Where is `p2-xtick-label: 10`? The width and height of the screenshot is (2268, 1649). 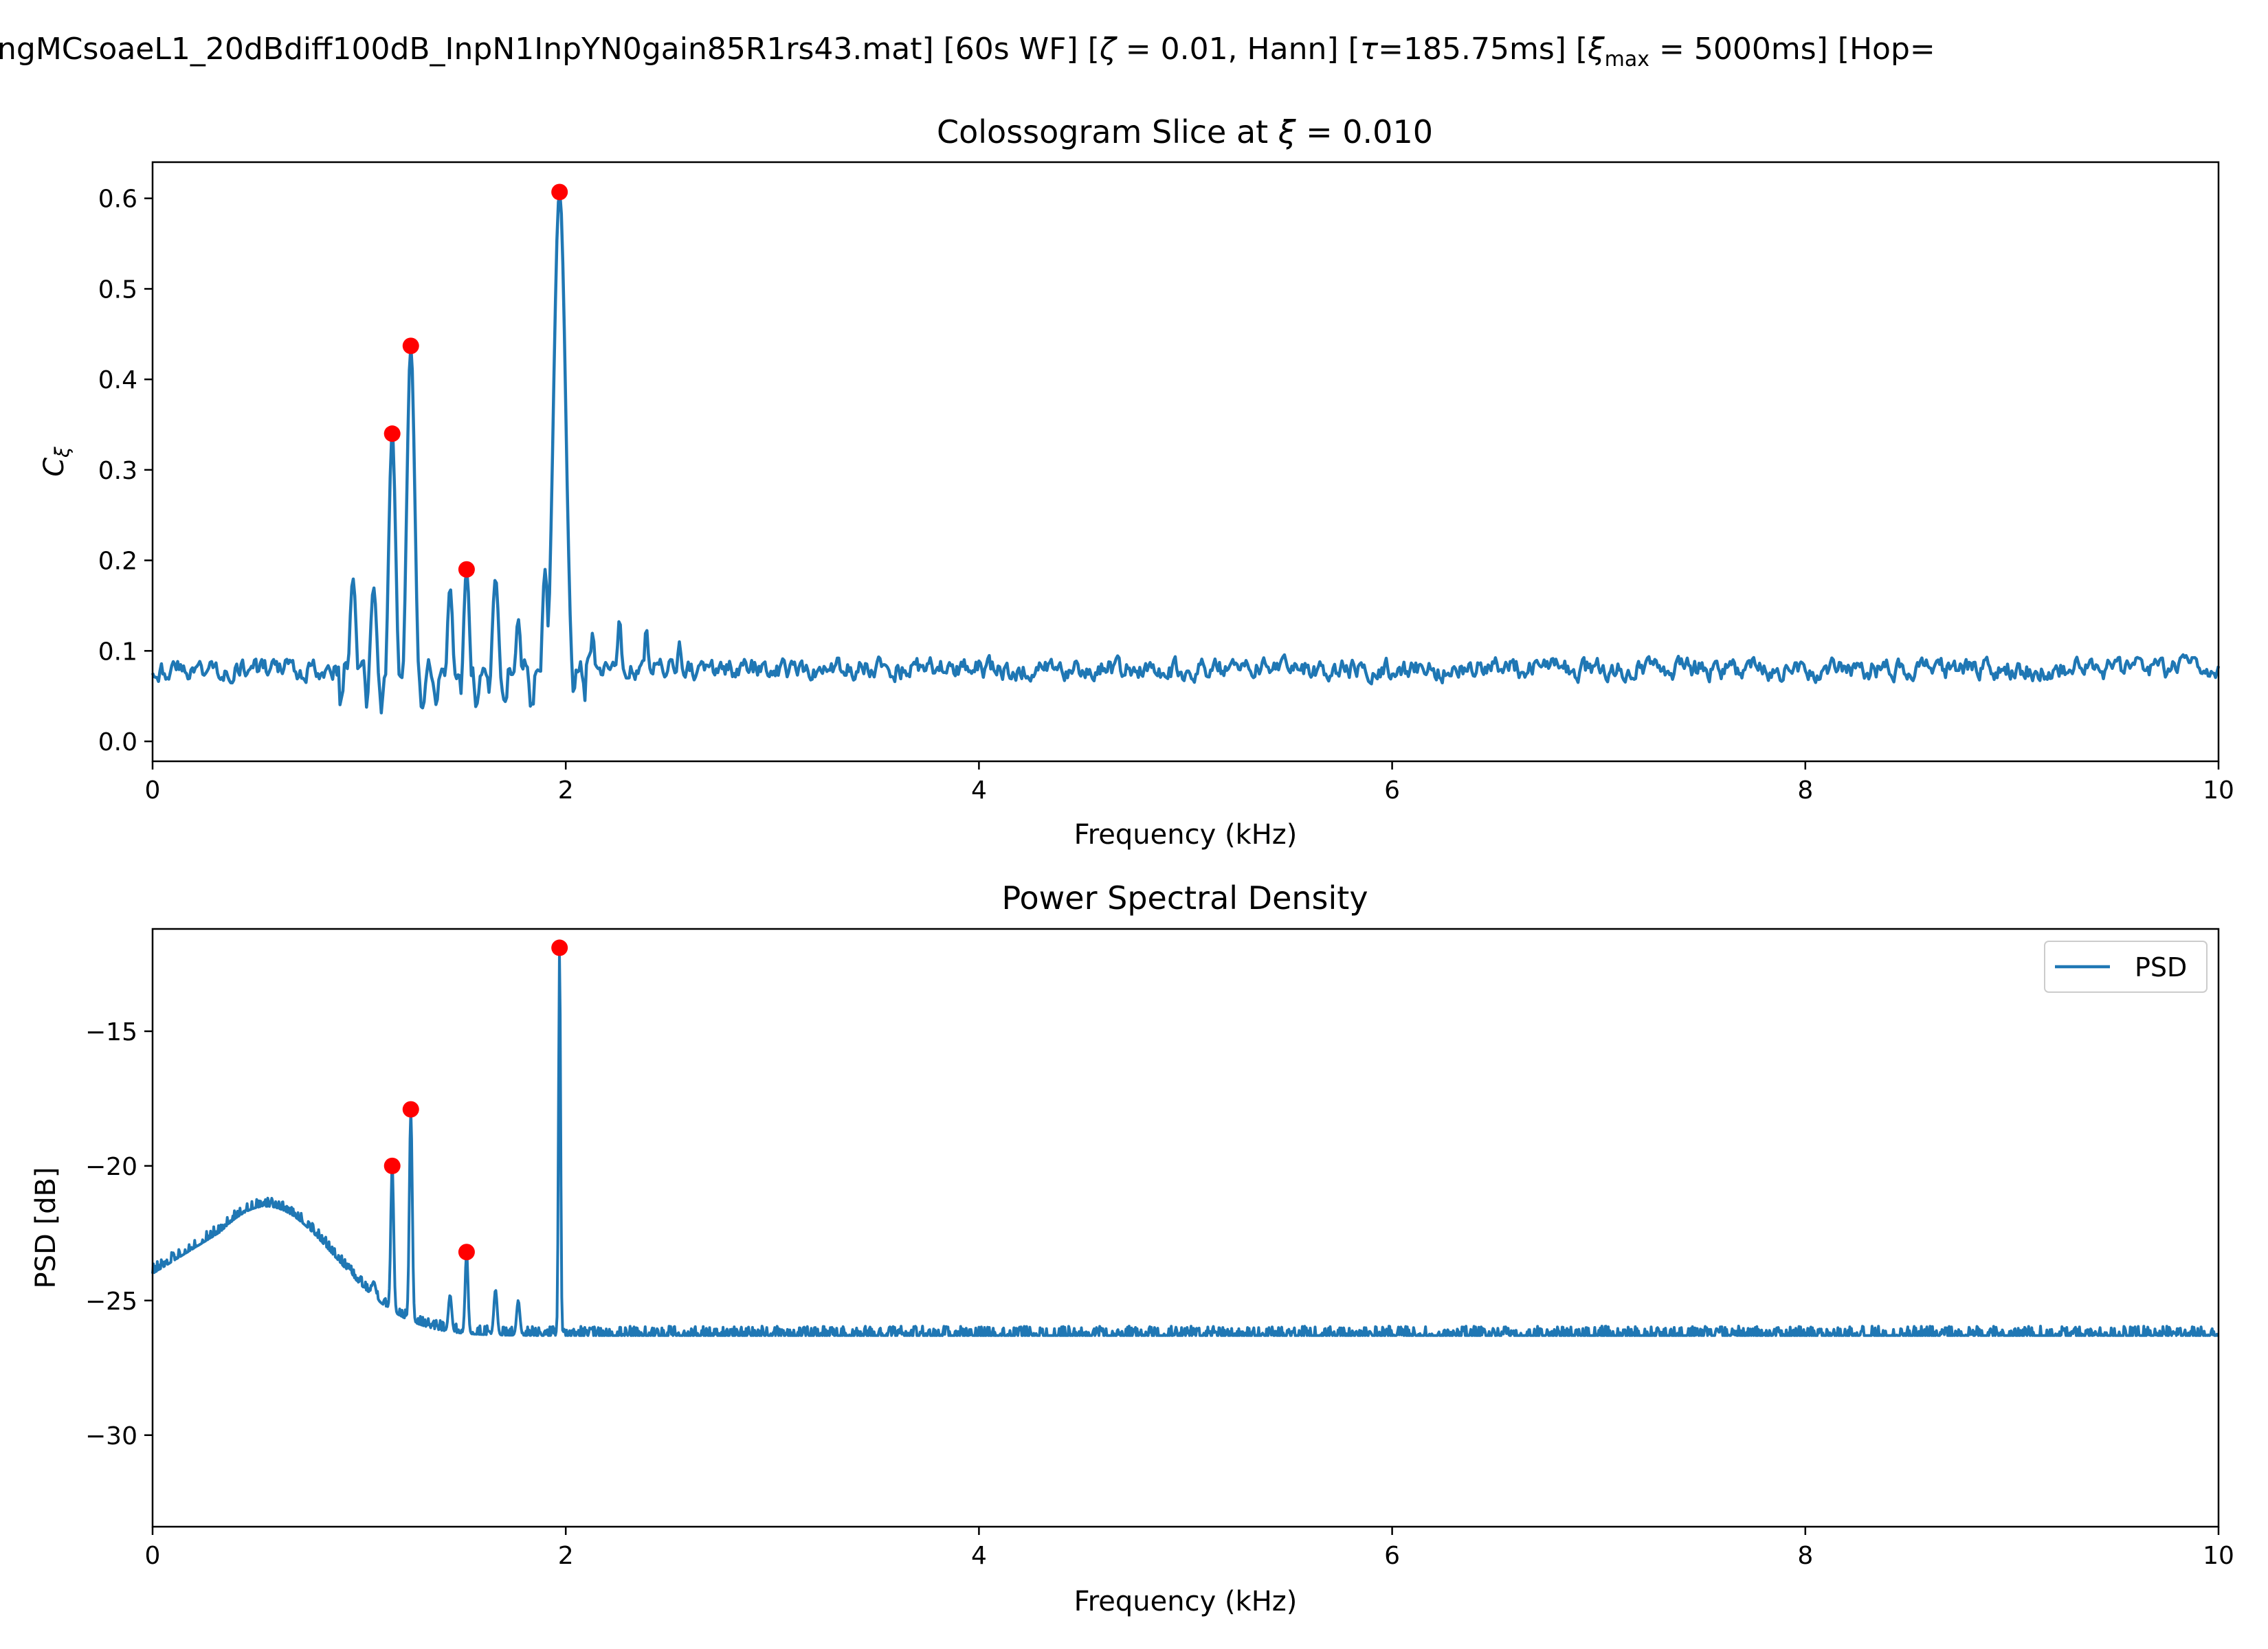
p2-xtick-label: 10 is located at coordinates (2218, 1556).